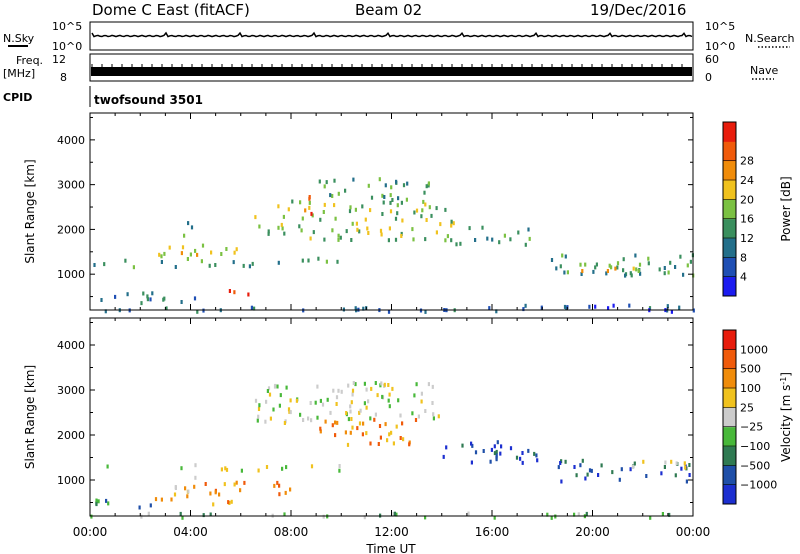 Image resolution: width=800 pixels, height=554 pixels. What do you see at coordinates (29, 60) in the screenshot?
I see `freq-label: Freq.` at bounding box center [29, 60].